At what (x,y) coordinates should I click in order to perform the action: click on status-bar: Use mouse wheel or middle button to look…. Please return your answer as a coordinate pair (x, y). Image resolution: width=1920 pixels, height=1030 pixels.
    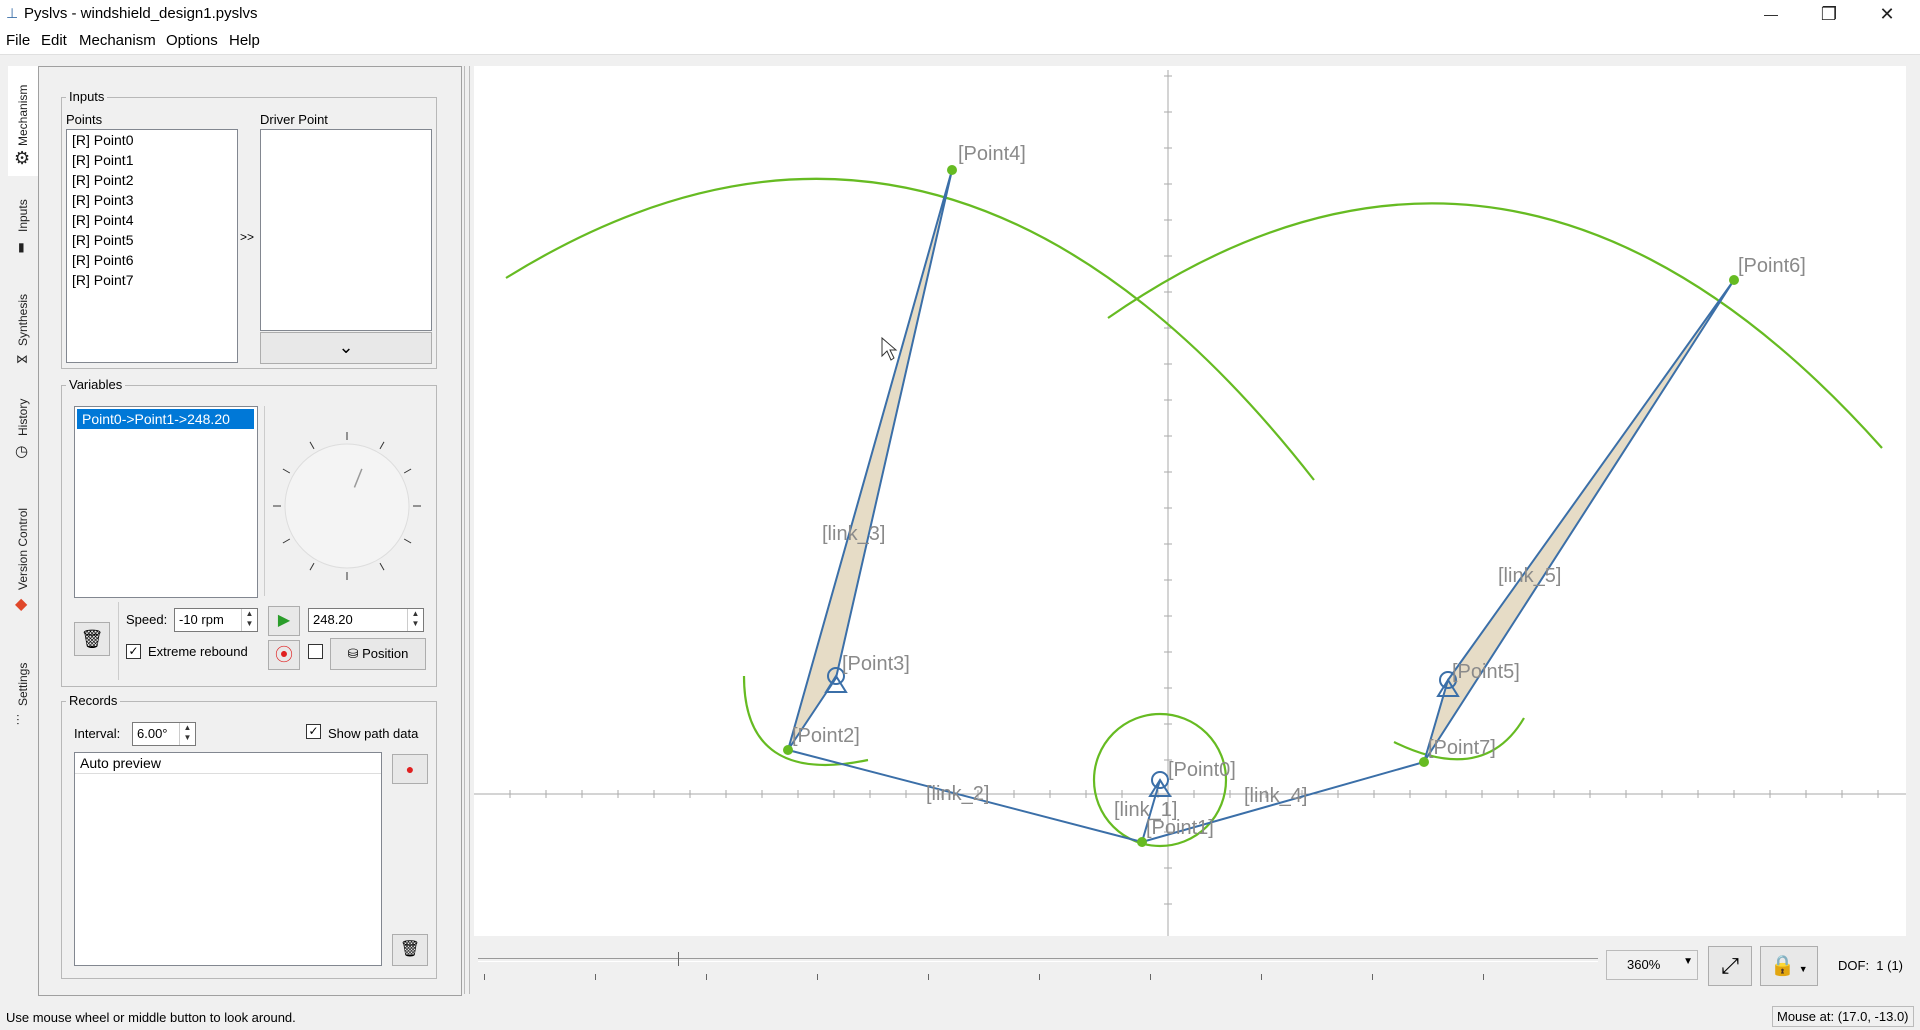
    Looking at the image, I should click on (960, 1017).